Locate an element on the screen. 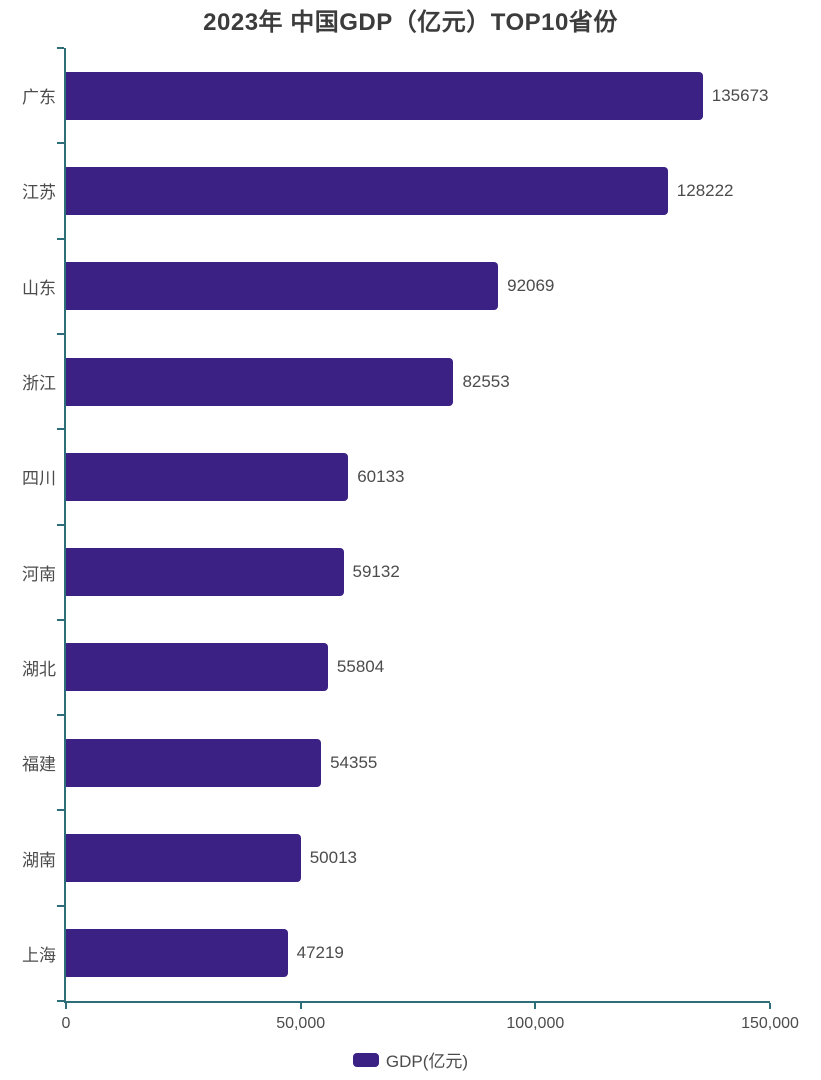 This screenshot has height=1080, width=821. bar-row: 湖南 50013 is located at coordinates (396, 857).